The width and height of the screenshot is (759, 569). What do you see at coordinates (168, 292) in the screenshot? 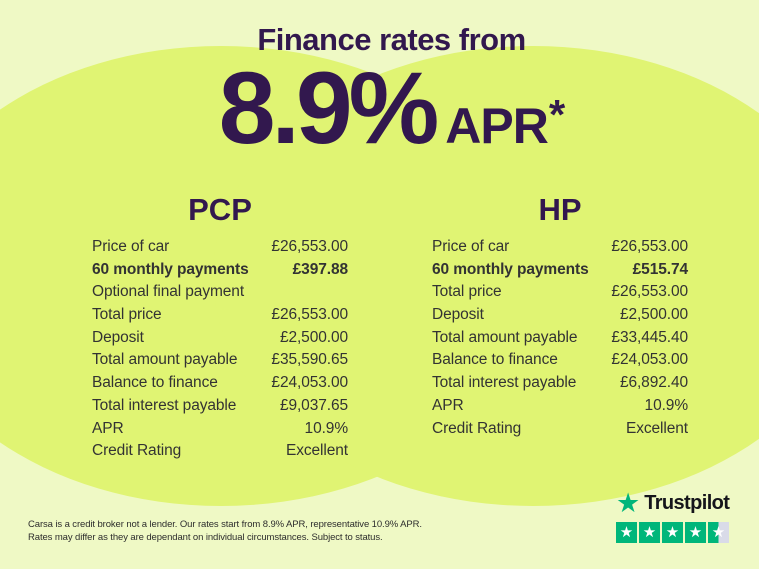
I see `row-label: Optional final payment` at bounding box center [168, 292].